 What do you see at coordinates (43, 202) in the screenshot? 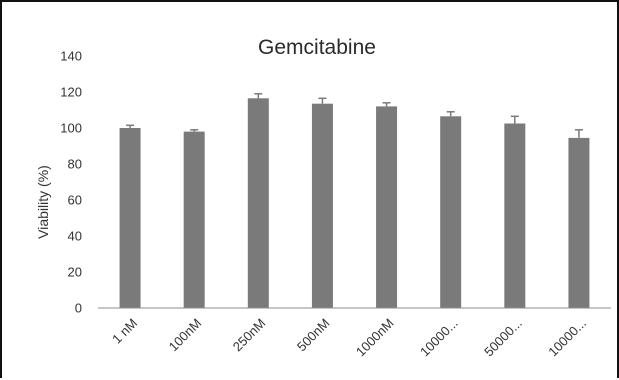
I see `y-axis-label: Viability (%)` at bounding box center [43, 202].